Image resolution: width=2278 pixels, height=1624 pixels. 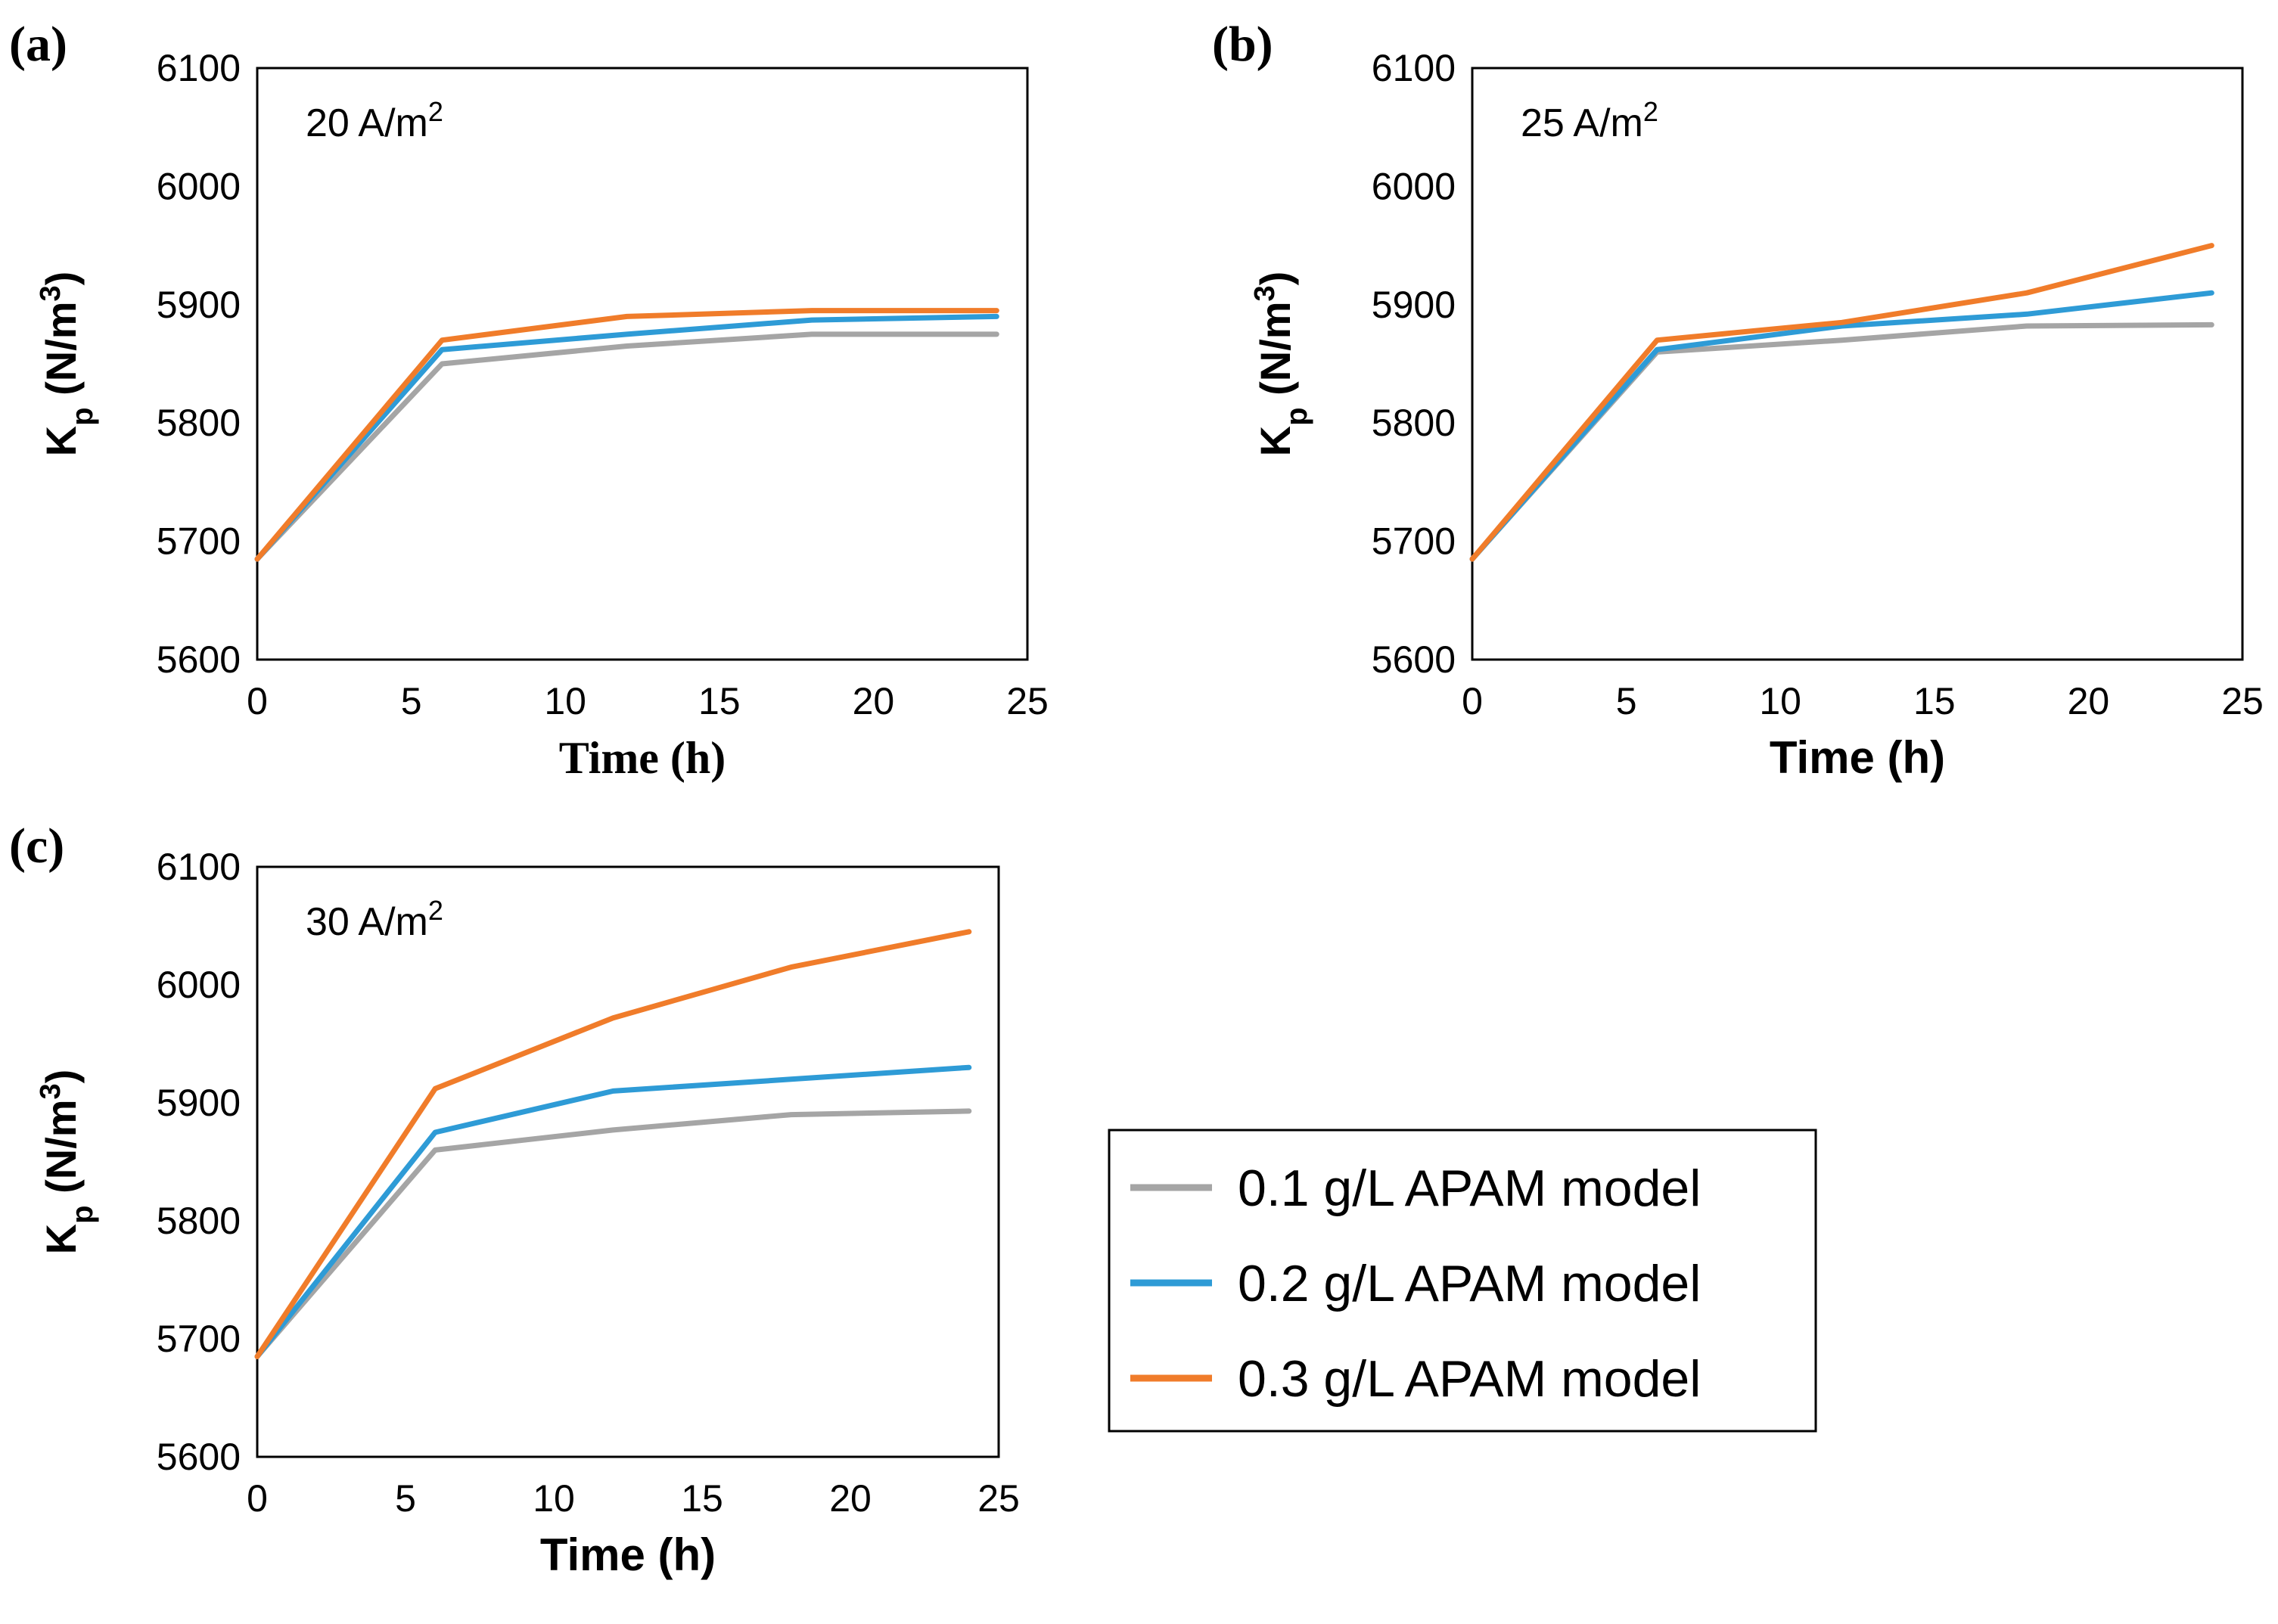 I want to click on legend-box, so click(x=1462, y=1281).